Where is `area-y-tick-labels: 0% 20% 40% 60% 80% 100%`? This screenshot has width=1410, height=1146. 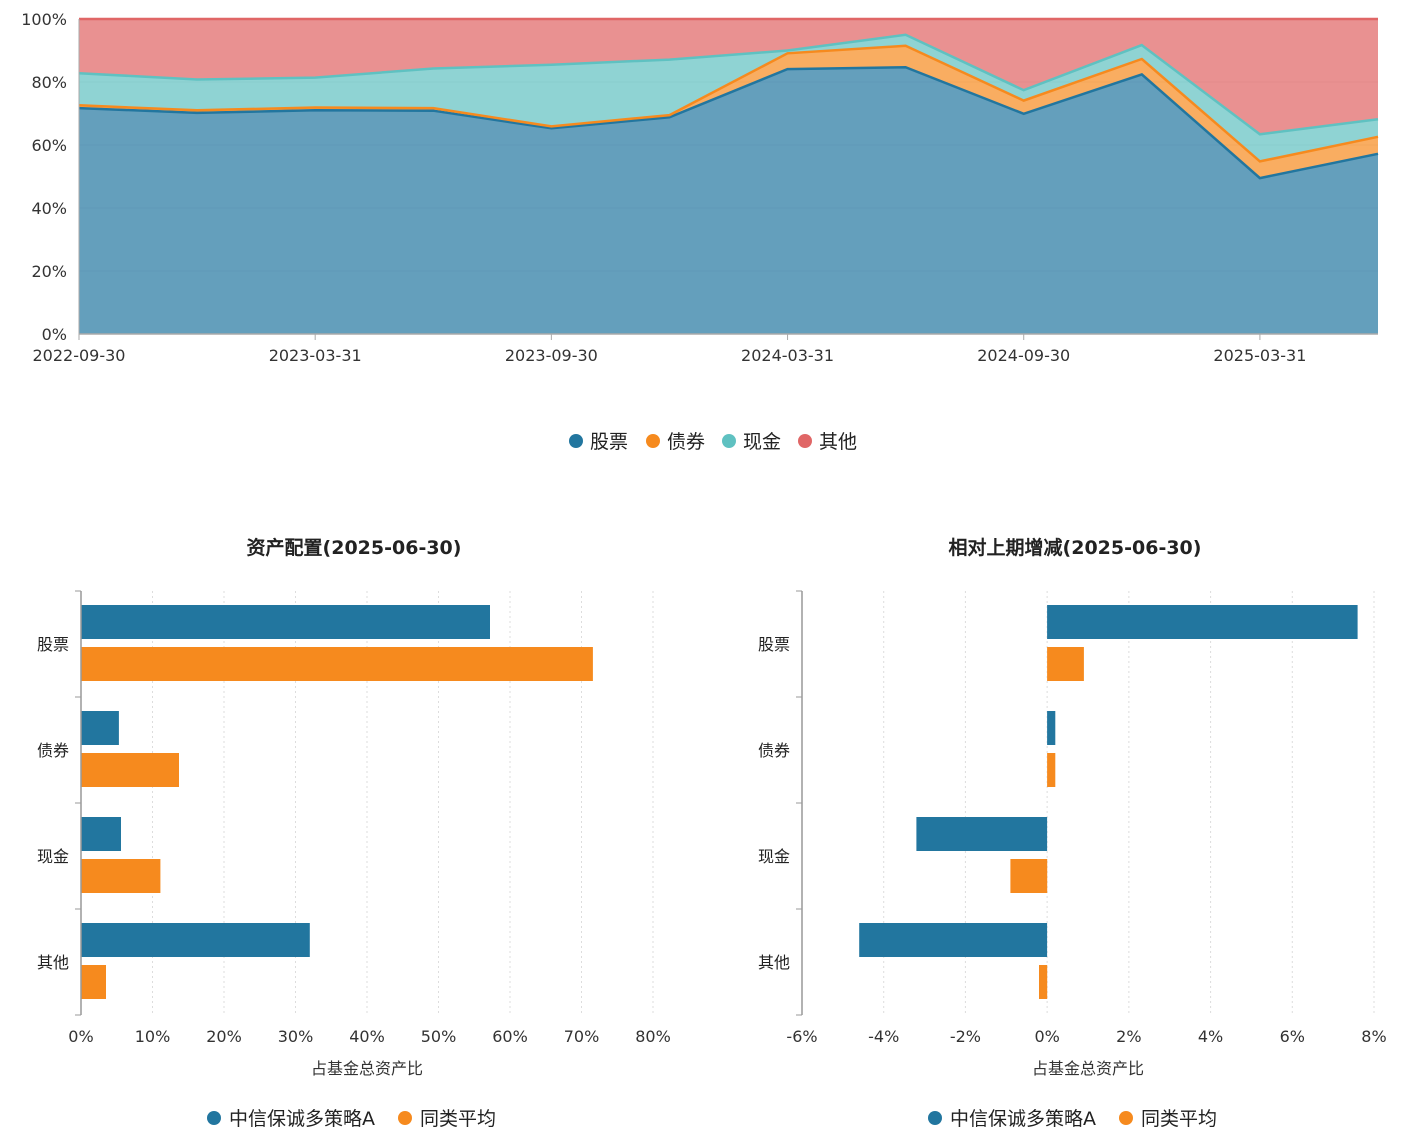
area-y-tick-labels: 0% 20% 40% 60% 80% 100% is located at coordinates (44, 177).